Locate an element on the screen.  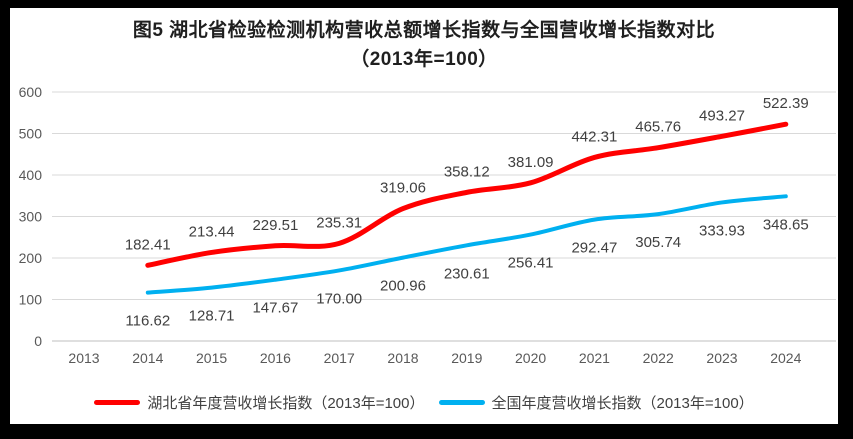
y-tick-label: 200 is located at coordinates (31, 258).